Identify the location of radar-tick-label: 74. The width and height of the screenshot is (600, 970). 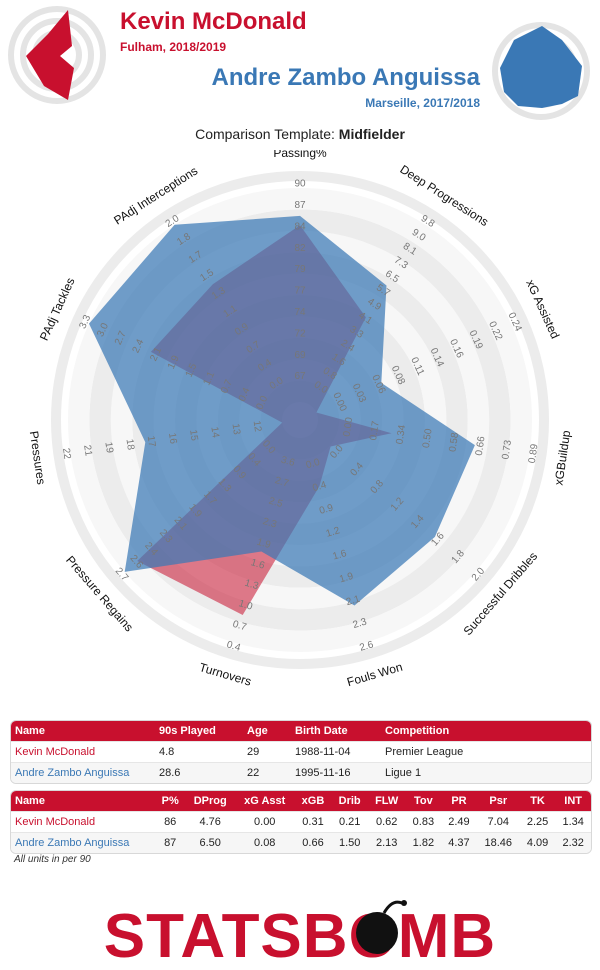
(300, 312).